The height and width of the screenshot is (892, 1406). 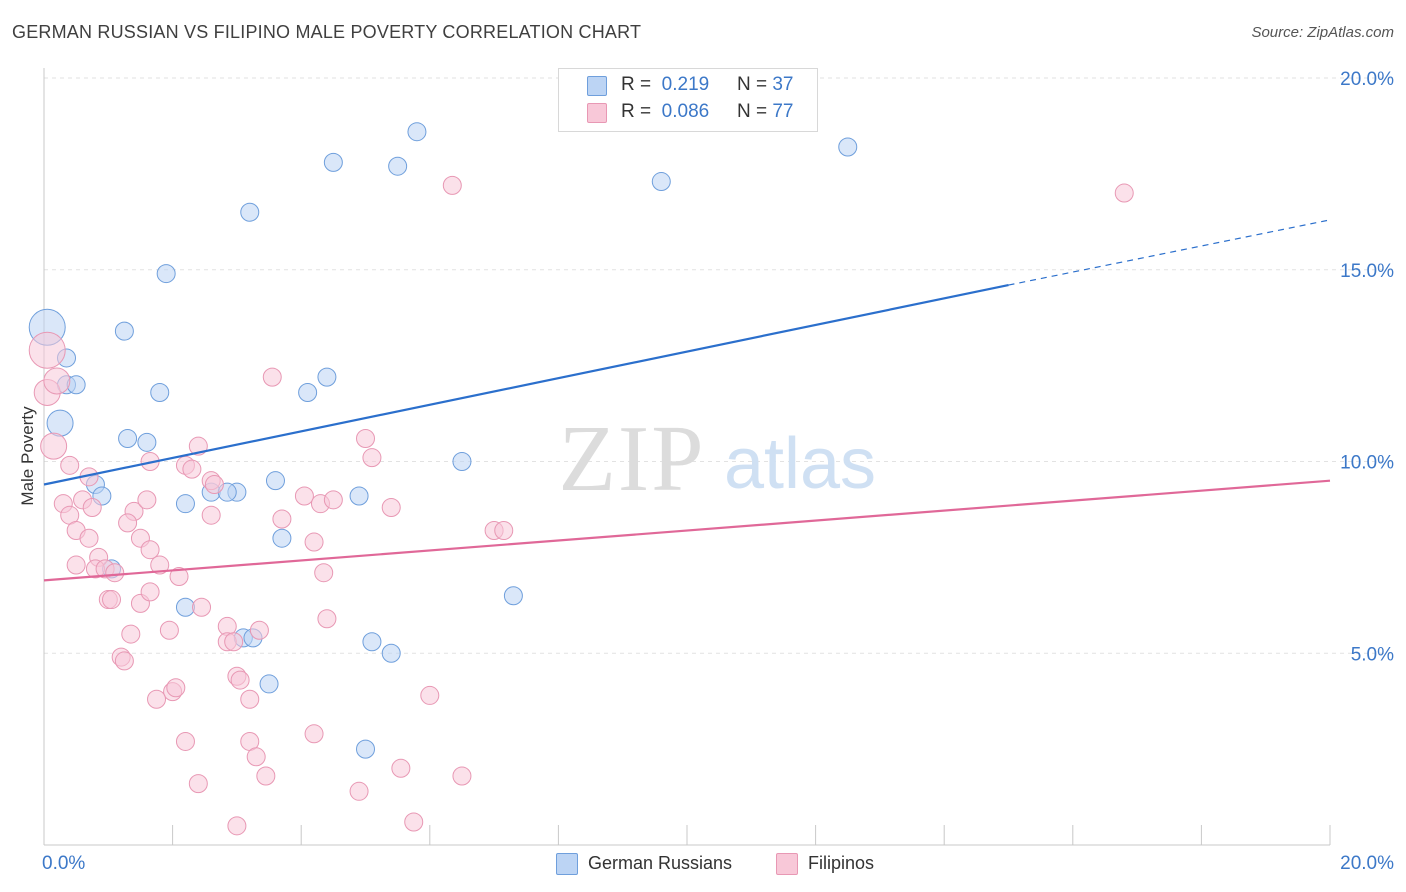 I want to click on y-tick-label-1: 10.0%, so click(x=1367, y=463).